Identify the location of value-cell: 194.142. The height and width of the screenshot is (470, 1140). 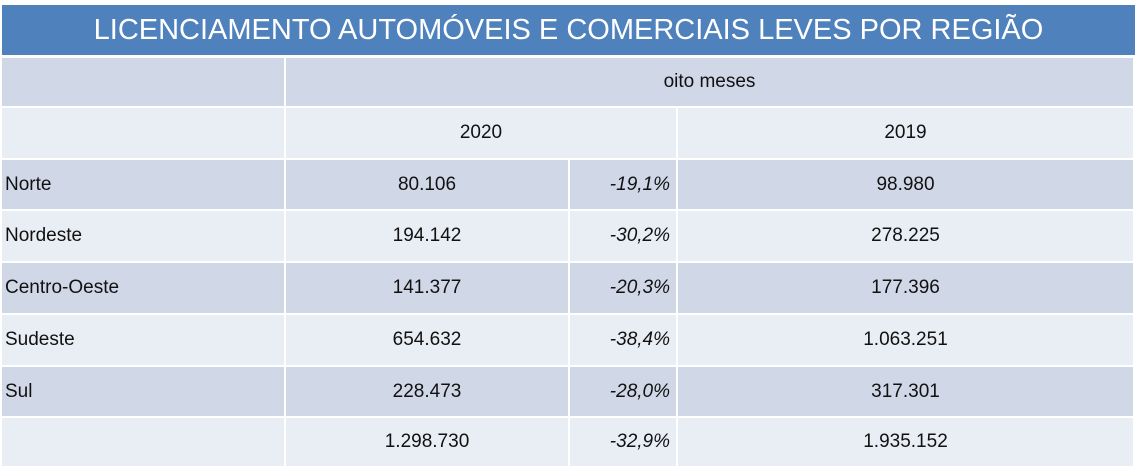
(428, 237).